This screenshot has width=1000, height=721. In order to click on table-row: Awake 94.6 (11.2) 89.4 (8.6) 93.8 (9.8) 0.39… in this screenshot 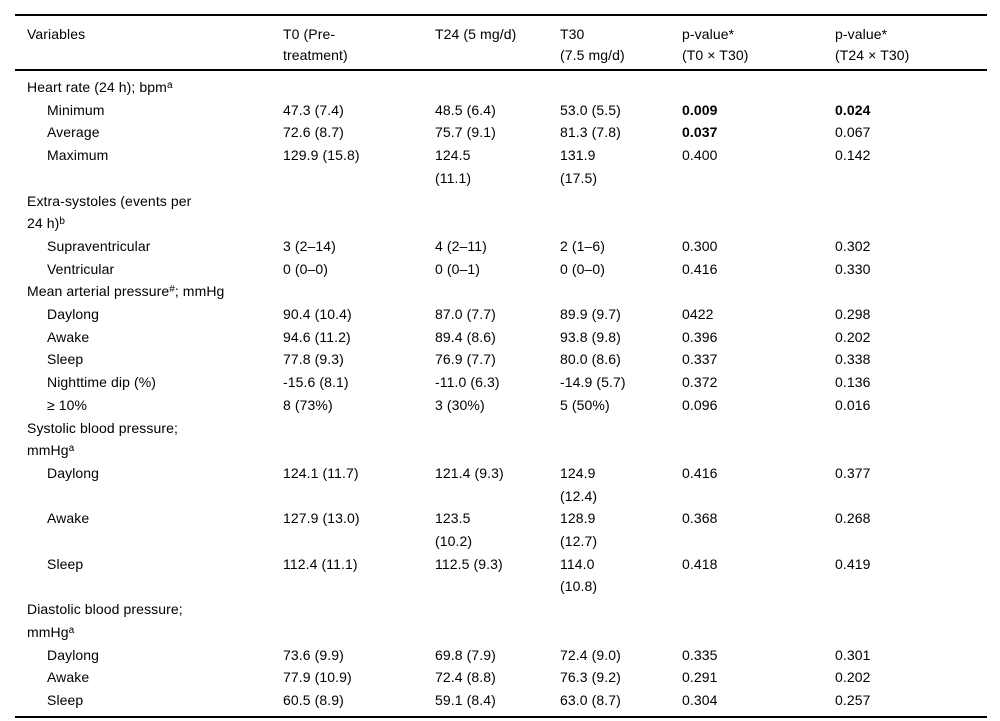, I will do `click(501, 337)`.